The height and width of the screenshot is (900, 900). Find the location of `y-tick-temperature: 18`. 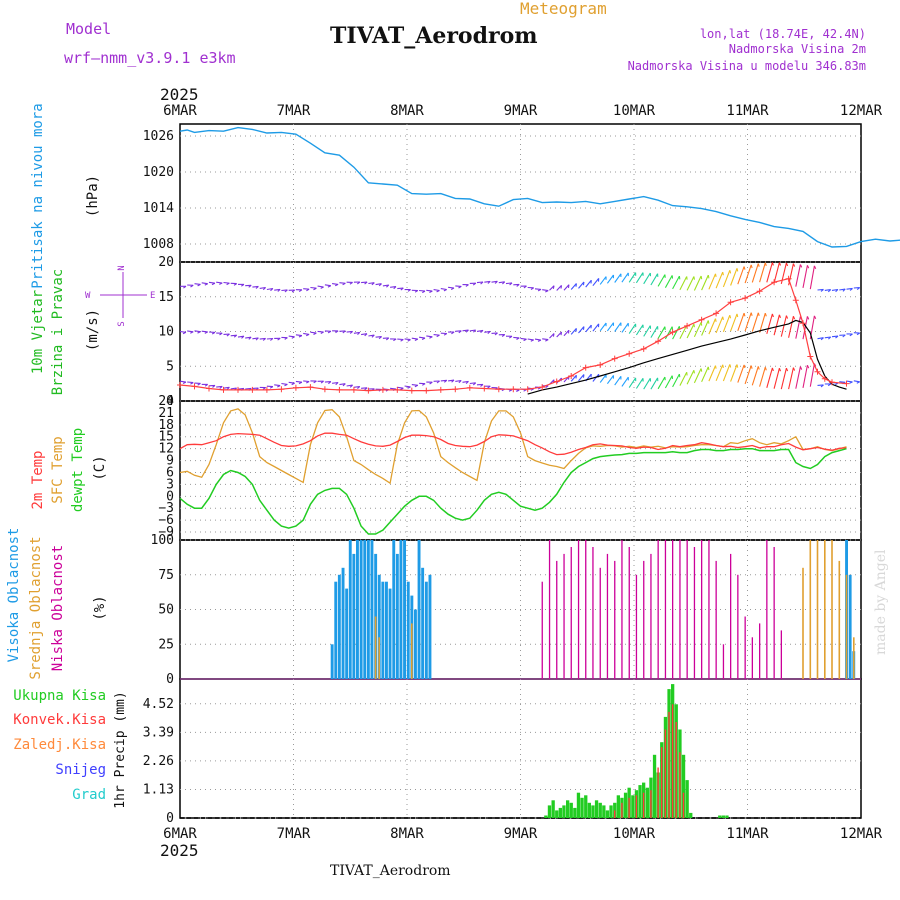

y-tick-temperature: 18 is located at coordinates (166, 425).